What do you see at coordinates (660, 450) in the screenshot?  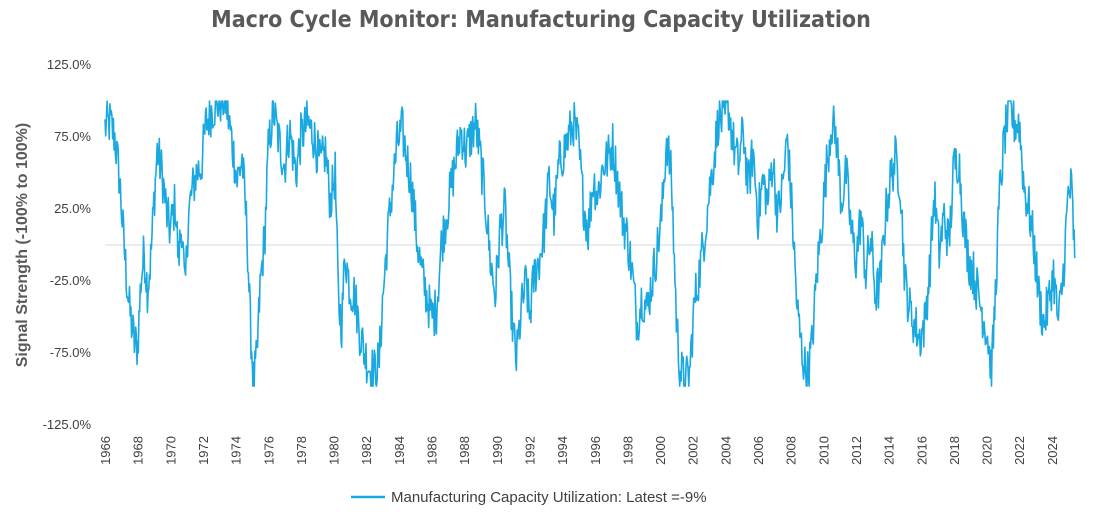 I see `x-tick-label: 2000` at bounding box center [660, 450].